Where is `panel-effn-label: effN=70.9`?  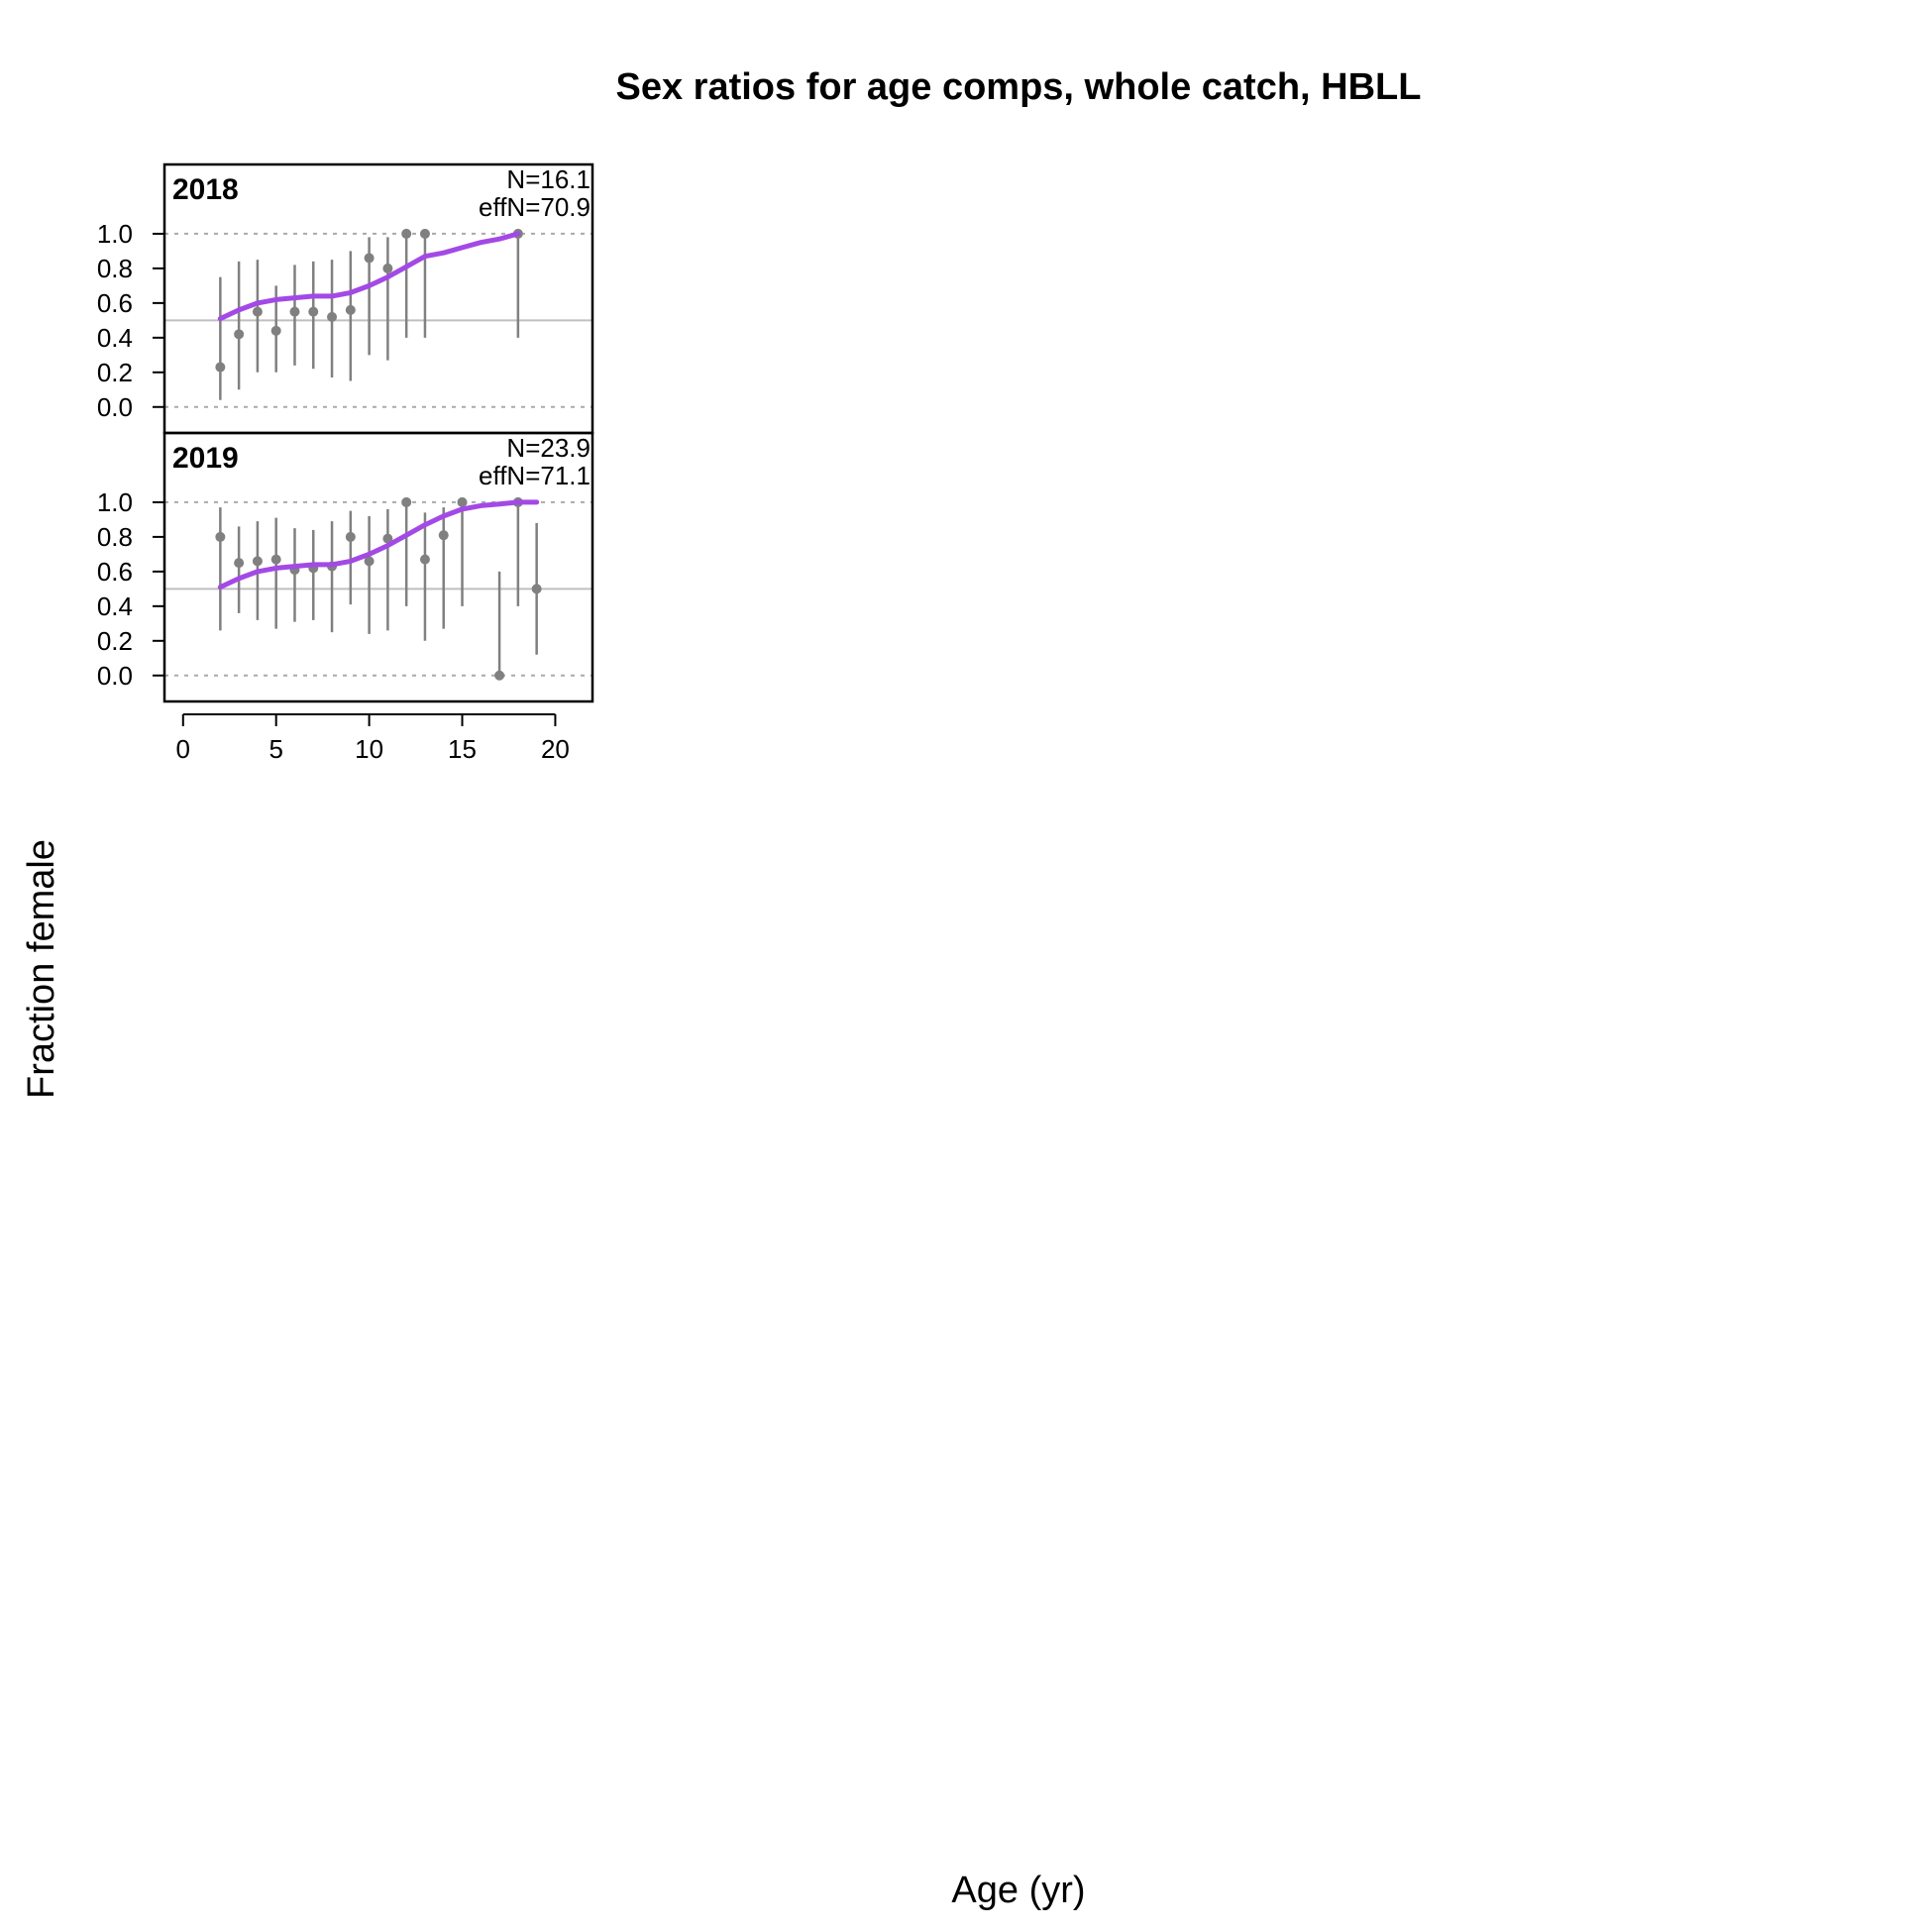
panel-effn-label: effN=70.9 is located at coordinates (535, 207).